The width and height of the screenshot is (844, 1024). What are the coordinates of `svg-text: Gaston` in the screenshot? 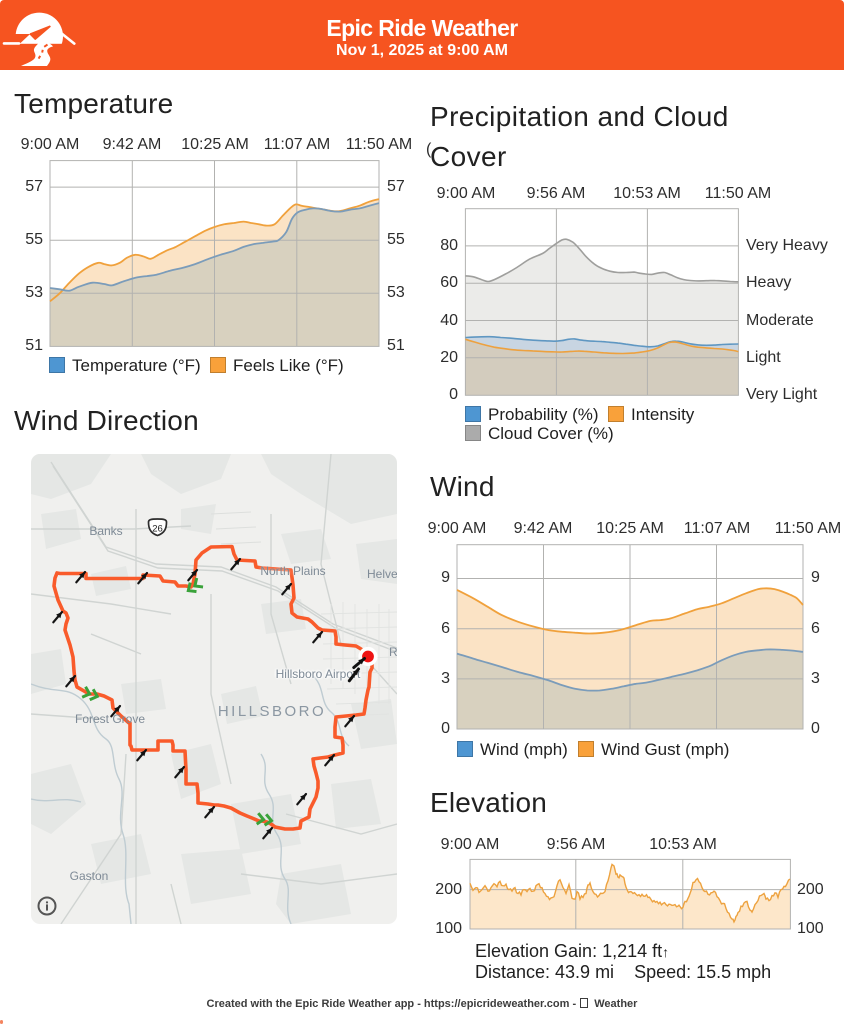 It's located at (89, 876).